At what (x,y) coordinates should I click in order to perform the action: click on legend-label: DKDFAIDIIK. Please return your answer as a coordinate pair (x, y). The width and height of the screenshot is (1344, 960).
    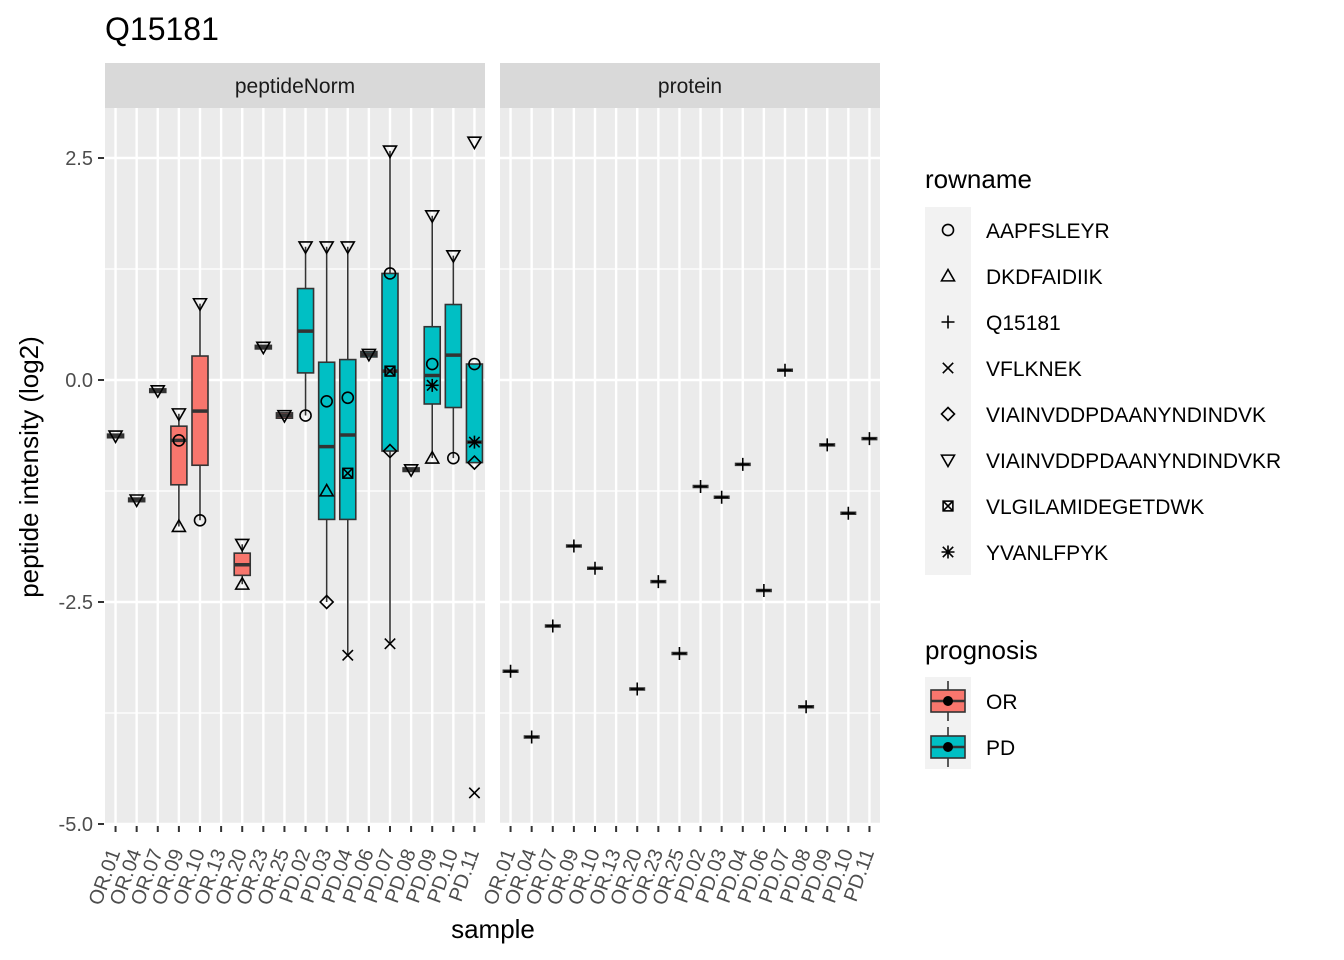
    Looking at the image, I should click on (1044, 277).